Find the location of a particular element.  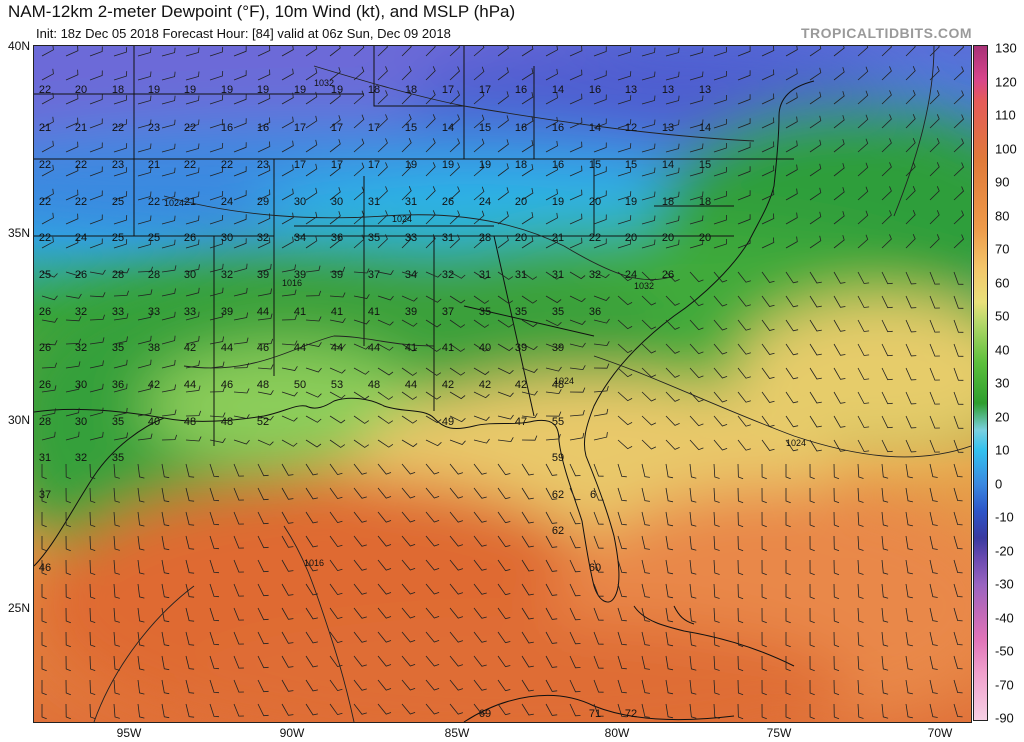

colorbar-tick-label: 50 is located at coordinates (1002, 316).